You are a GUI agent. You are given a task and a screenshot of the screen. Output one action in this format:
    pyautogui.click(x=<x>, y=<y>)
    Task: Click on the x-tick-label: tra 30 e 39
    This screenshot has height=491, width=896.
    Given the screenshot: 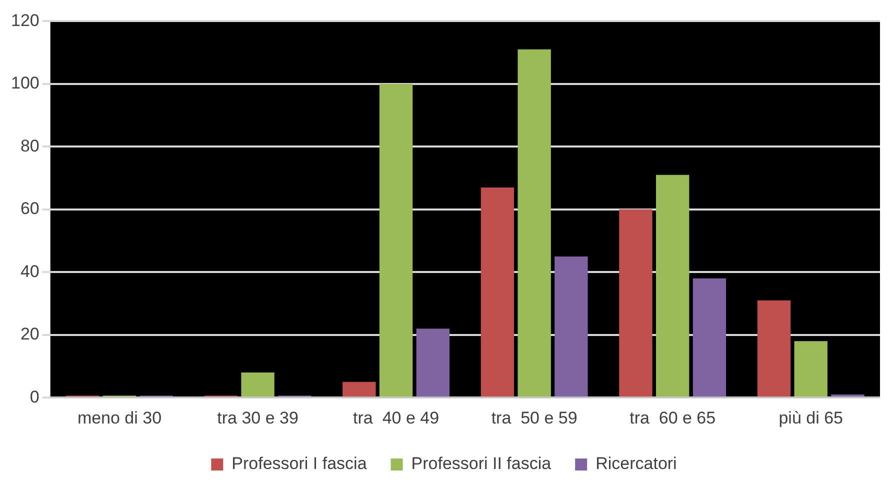 What is the action you would take?
    pyautogui.click(x=257, y=418)
    